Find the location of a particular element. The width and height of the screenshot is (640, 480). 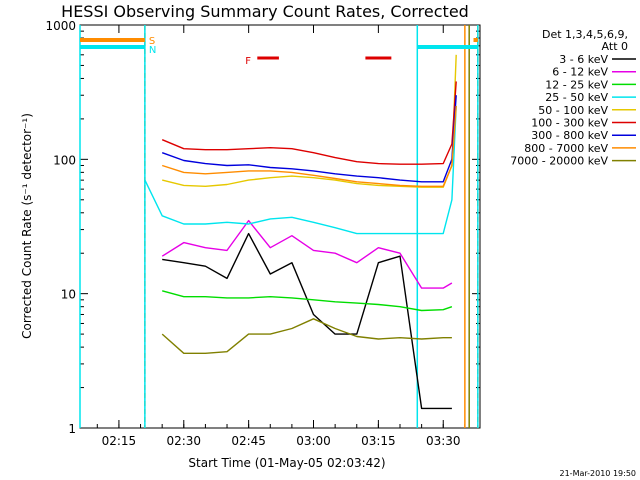

legend-title: Att 0 is located at coordinates (615, 46).